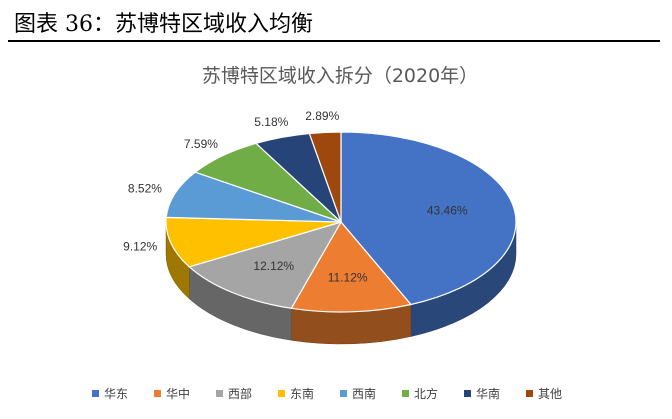 The height and width of the screenshot is (419, 672). What do you see at coordinates (405, 393) in the screenshot?
I see `legend-swatch-北方` at bounding box center [405, 393].